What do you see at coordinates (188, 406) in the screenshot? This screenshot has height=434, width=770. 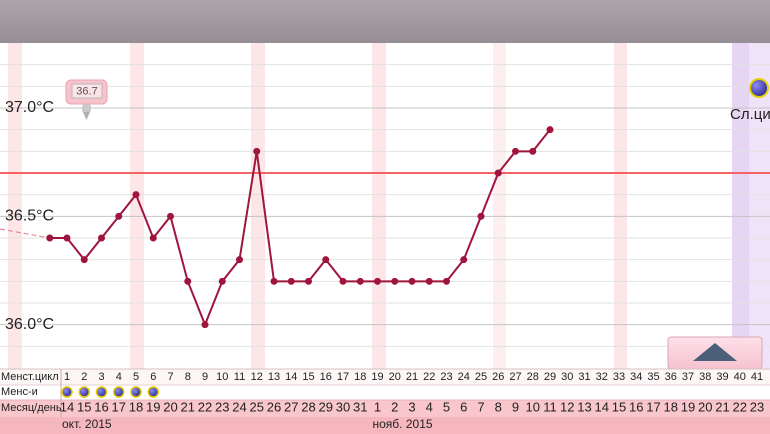 I see `date: 21` at bounding box center [188, 406].